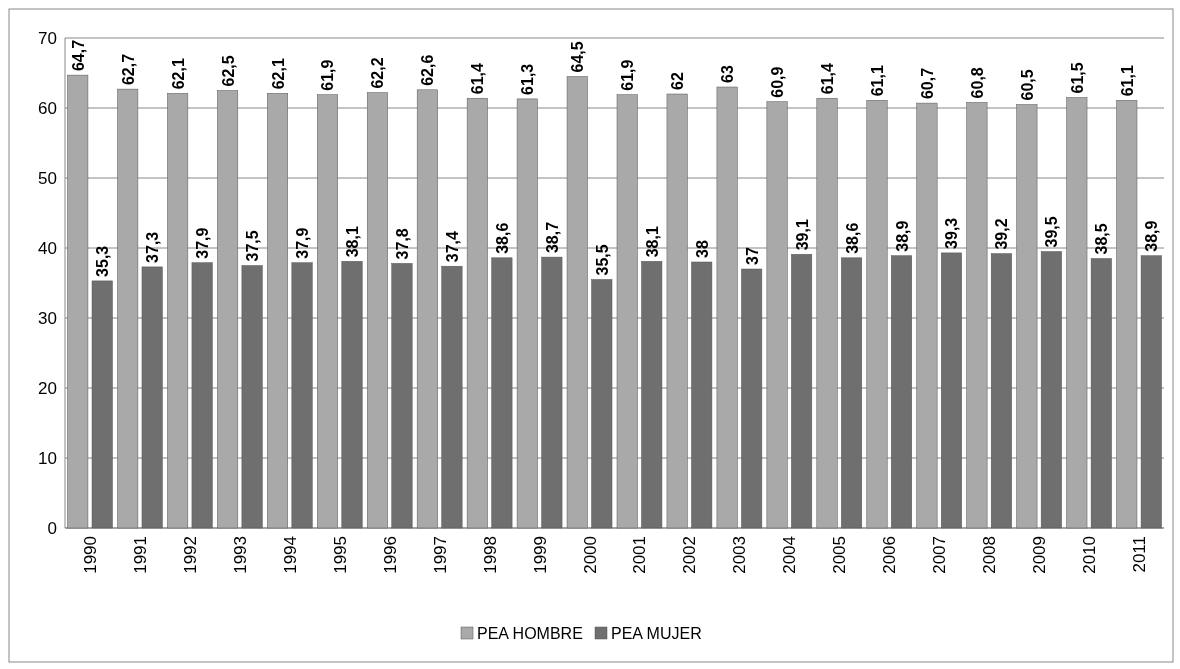 The width and height of the screenshot is (1180, 669). I want to click on data-label: 63, so click(728, 74).